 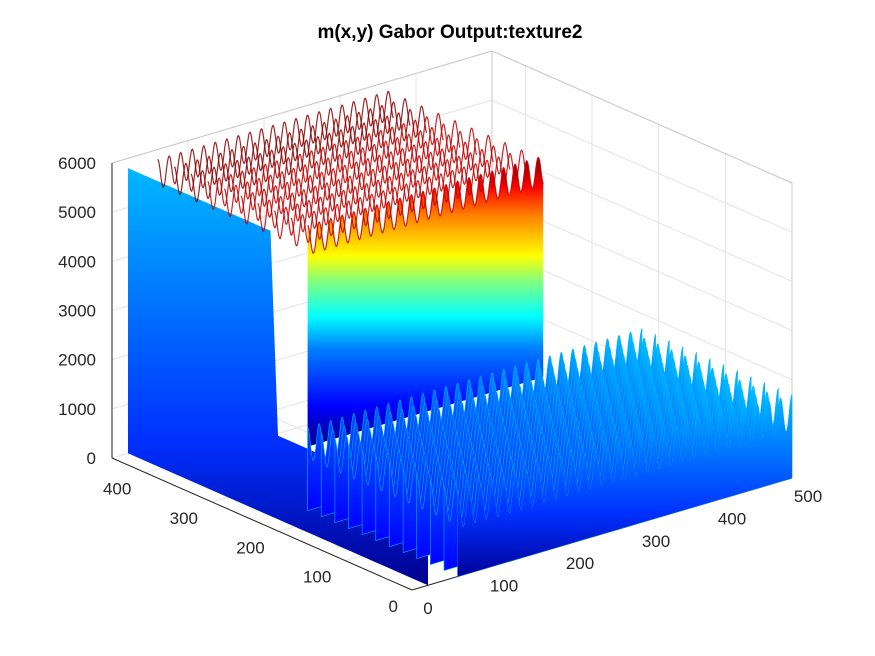 I want to click on chart-title: m(x,y) Gabor Output:texture2, so click(x=450, y=32).